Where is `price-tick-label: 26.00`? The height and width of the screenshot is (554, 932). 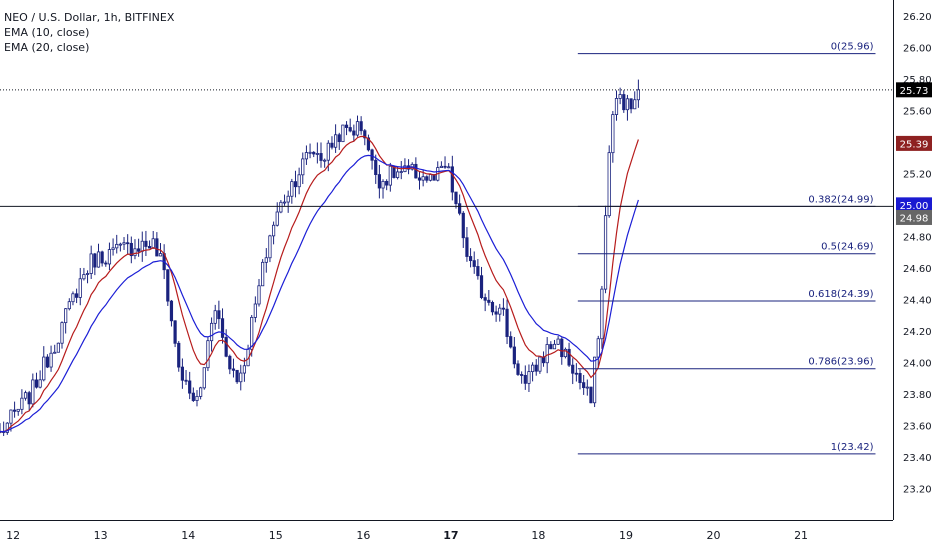 price-tick-label: 26.00 is located at coordinates (917, 48).